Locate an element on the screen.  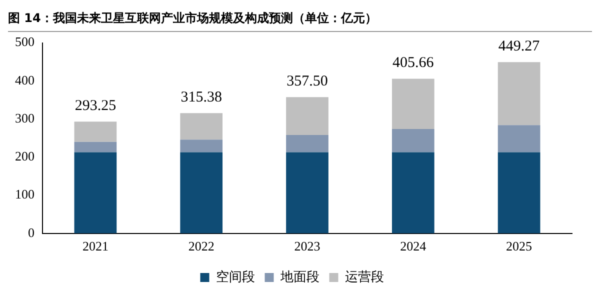
x-tick-label: 2021 is located at coordinates (95, 246).